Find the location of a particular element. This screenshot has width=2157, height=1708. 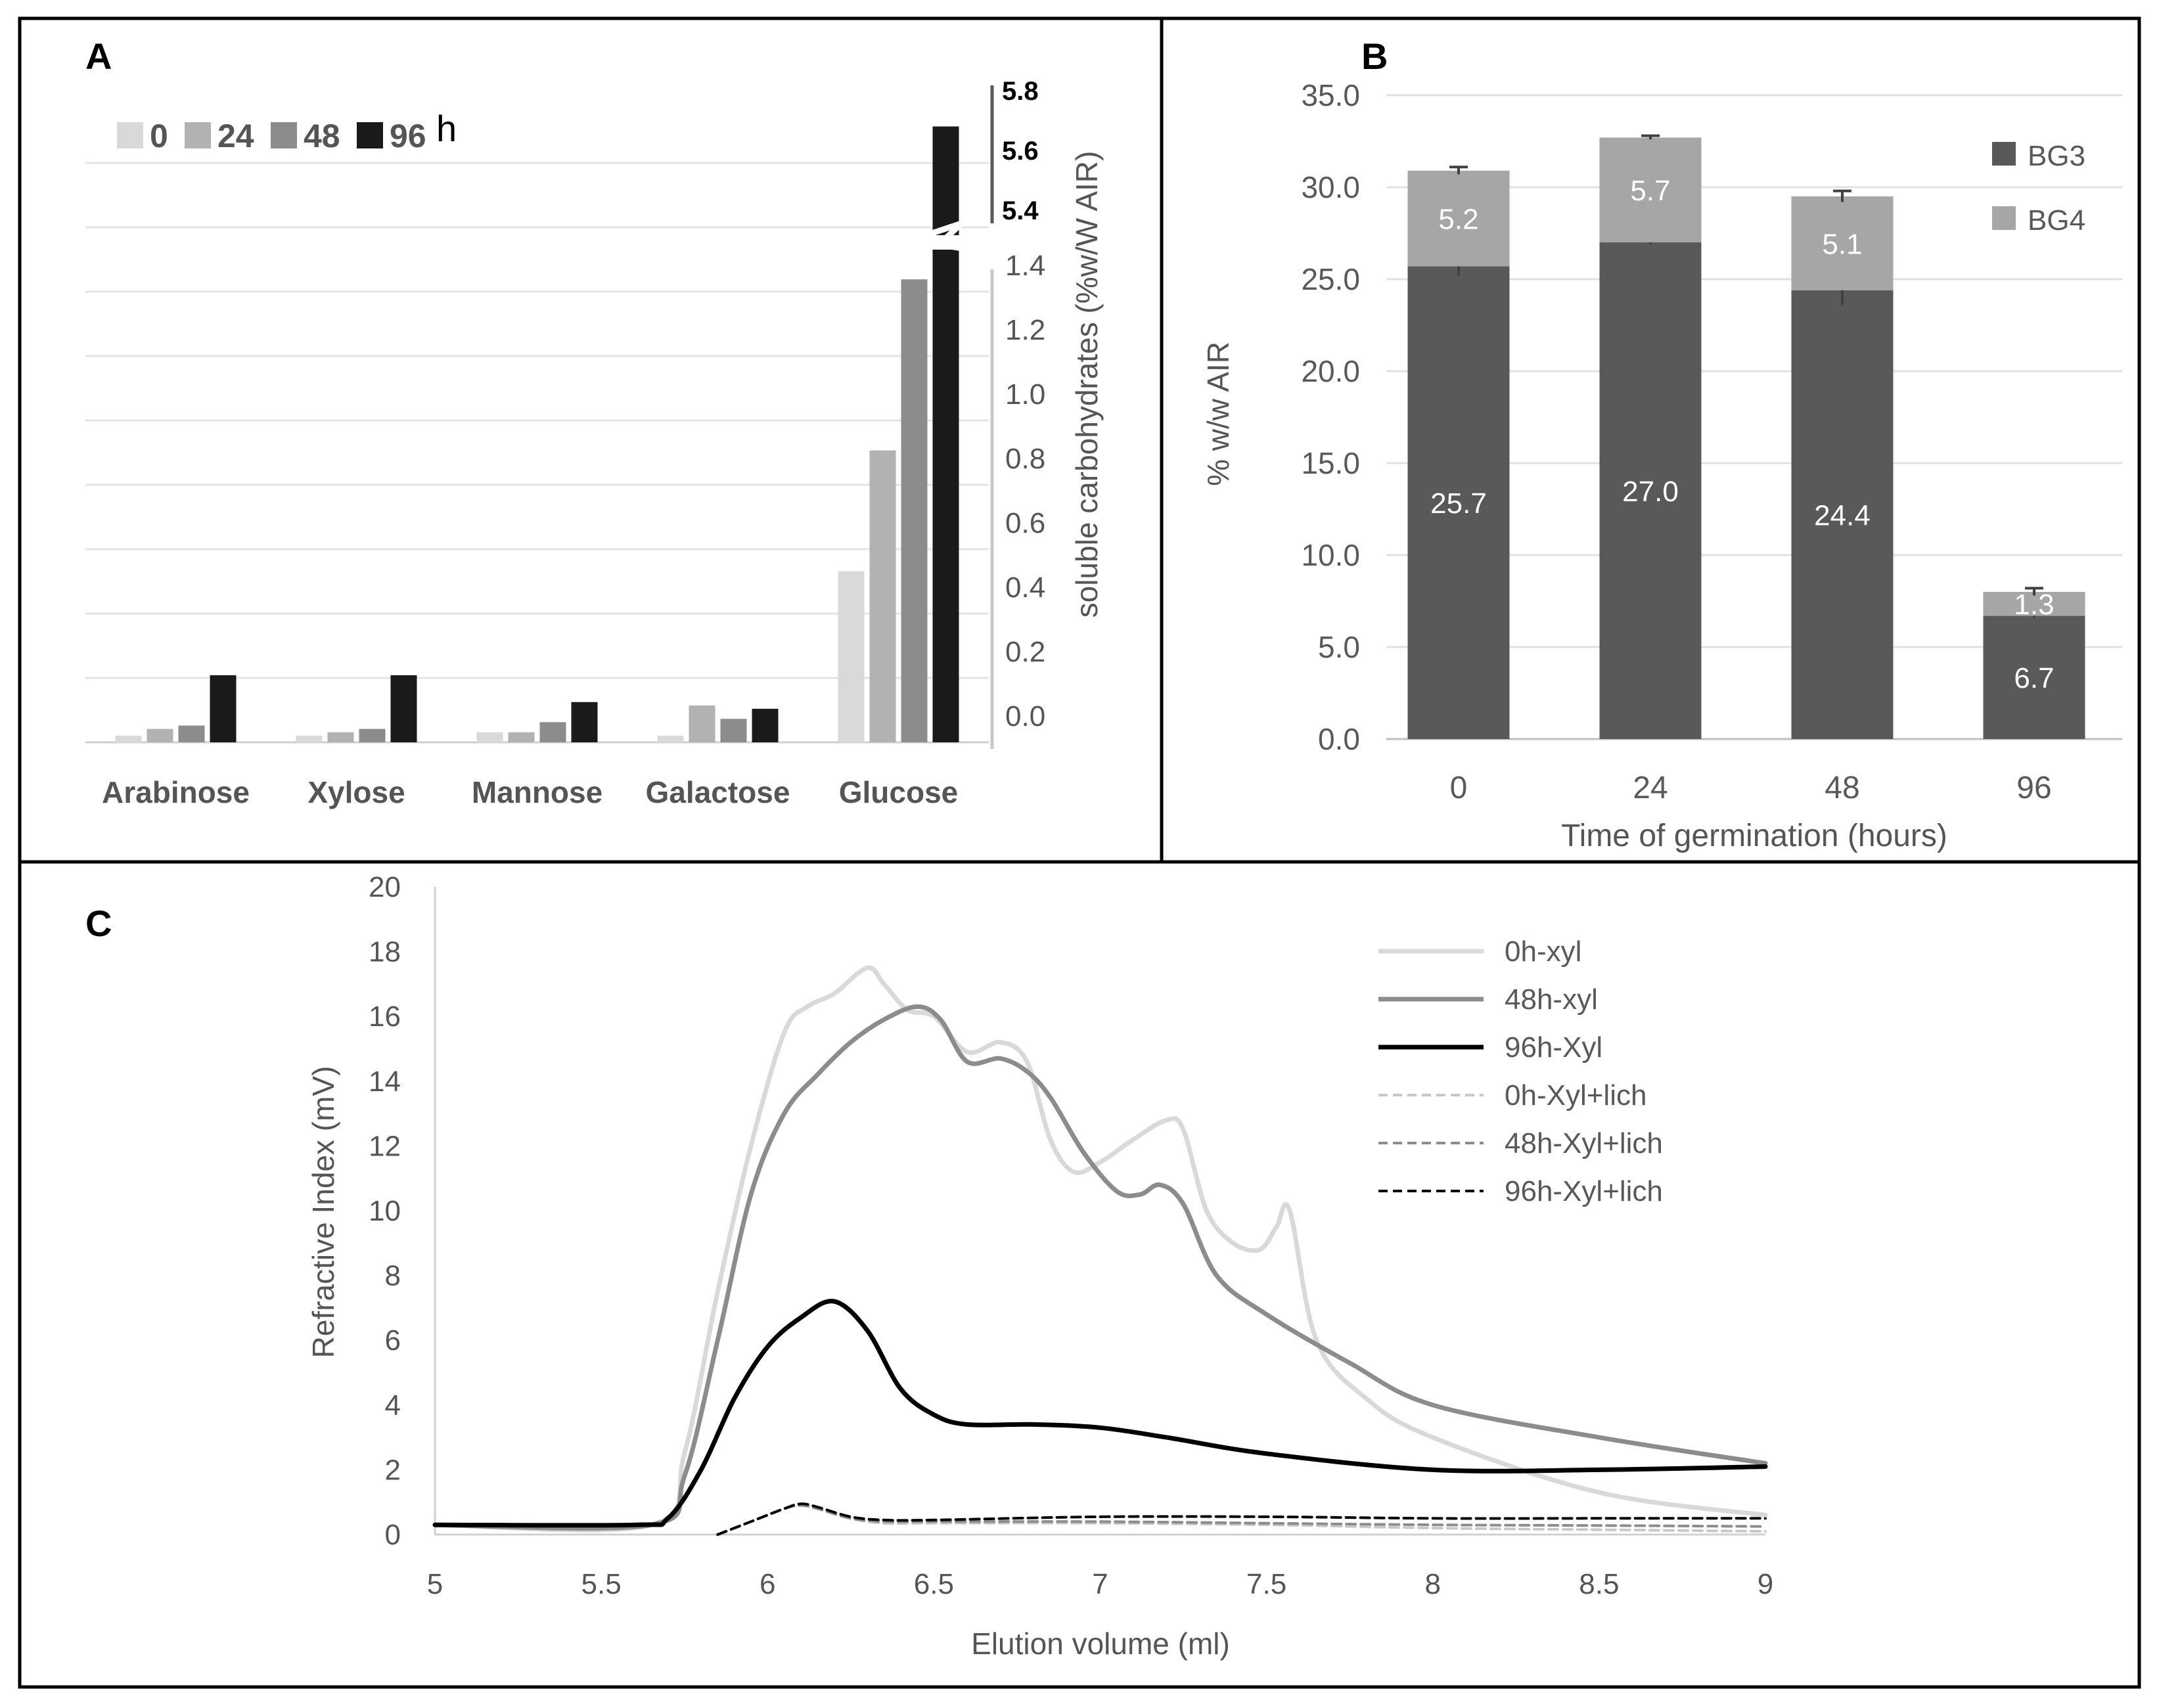

x-tick-c: 7.5 is located at coordinates (1266, 1584).